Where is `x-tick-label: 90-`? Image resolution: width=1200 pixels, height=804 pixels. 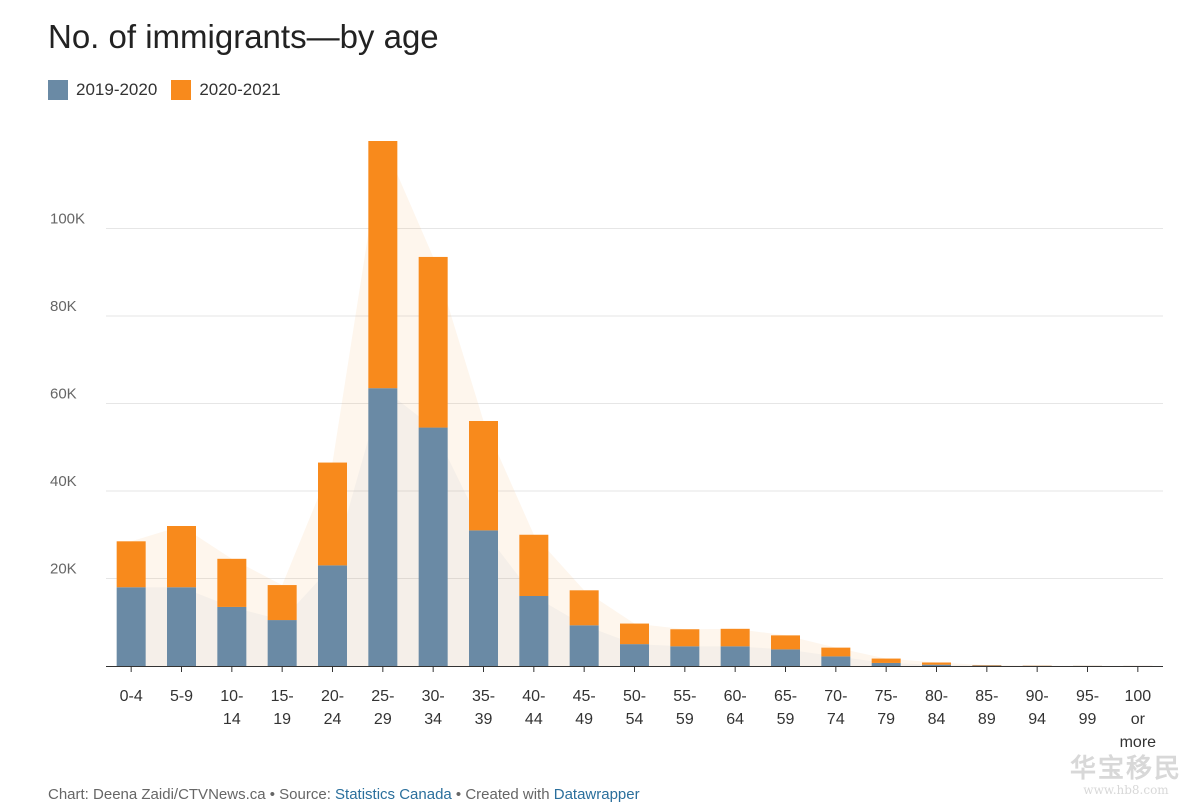 x-tick-label: 90- is located at coordinates (1037, 696).